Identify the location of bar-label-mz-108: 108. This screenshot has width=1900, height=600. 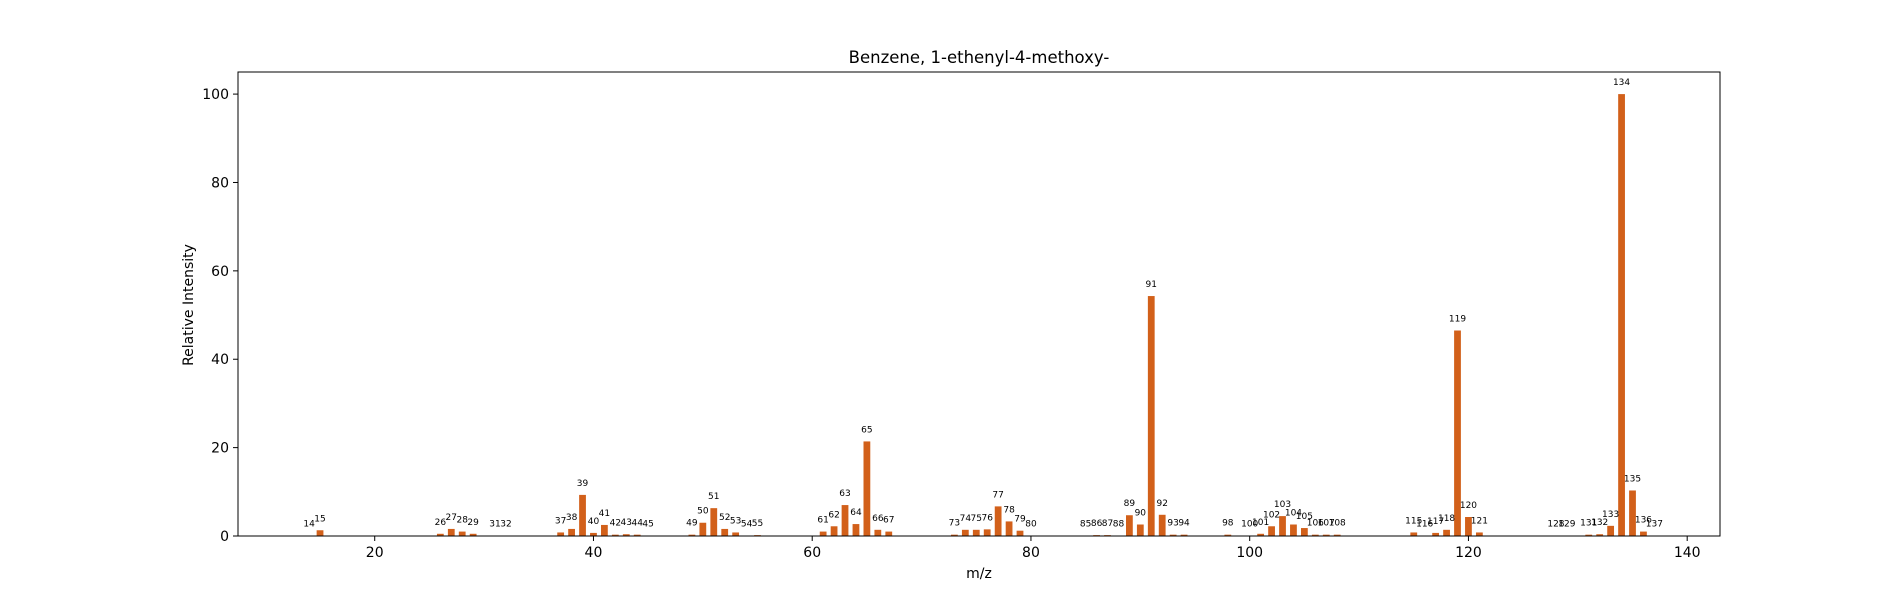
(1337, 524).